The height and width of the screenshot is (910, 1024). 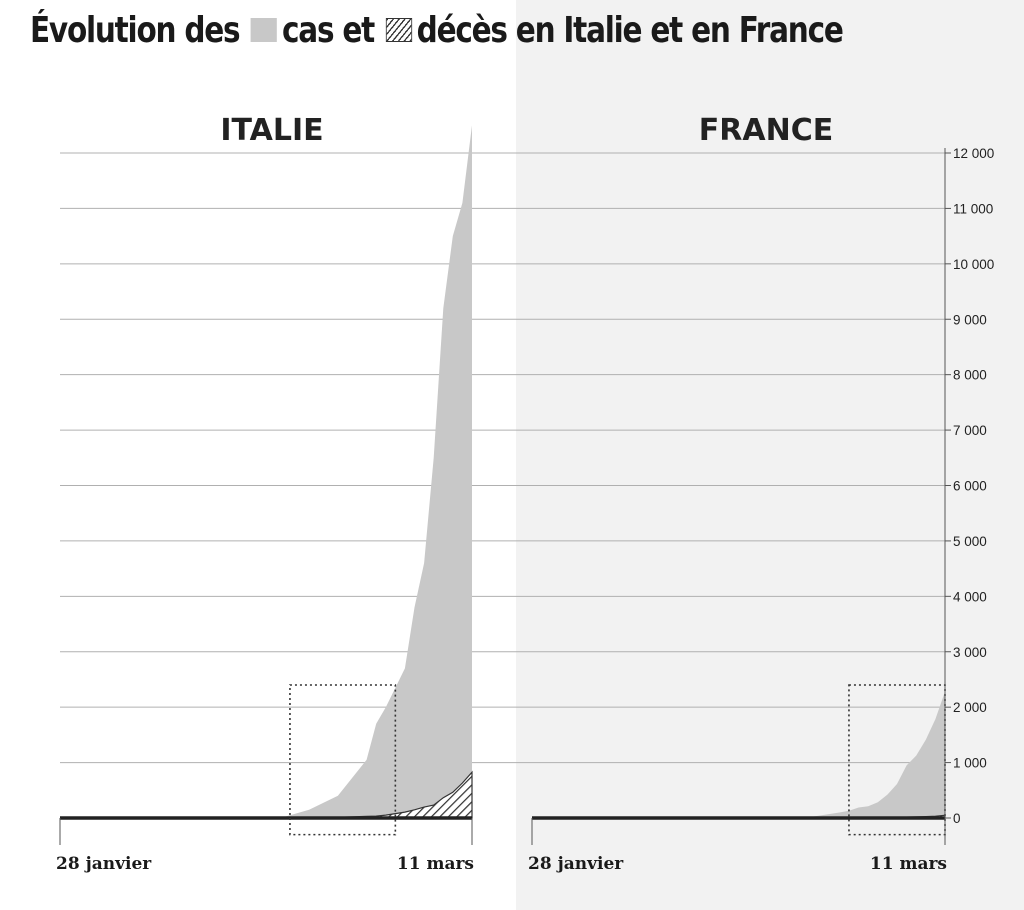 I want to click on france-cas-area, so click(x=738, y=754).